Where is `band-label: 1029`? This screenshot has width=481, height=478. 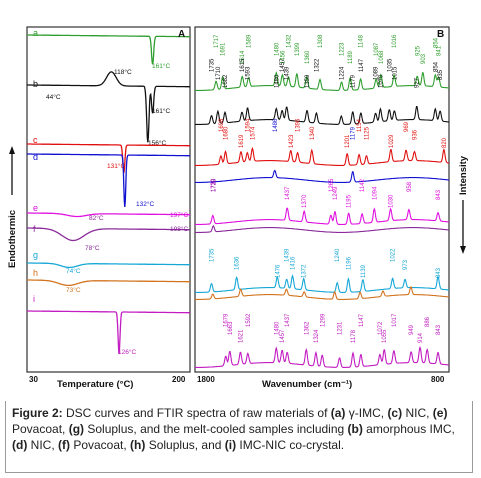
band-label: 1029 is located at coordinates (392, 141).